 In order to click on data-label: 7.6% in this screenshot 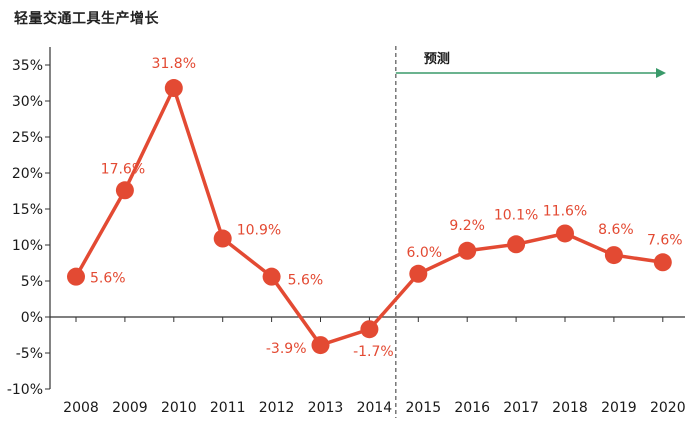, I will do `click(665, 240)`.